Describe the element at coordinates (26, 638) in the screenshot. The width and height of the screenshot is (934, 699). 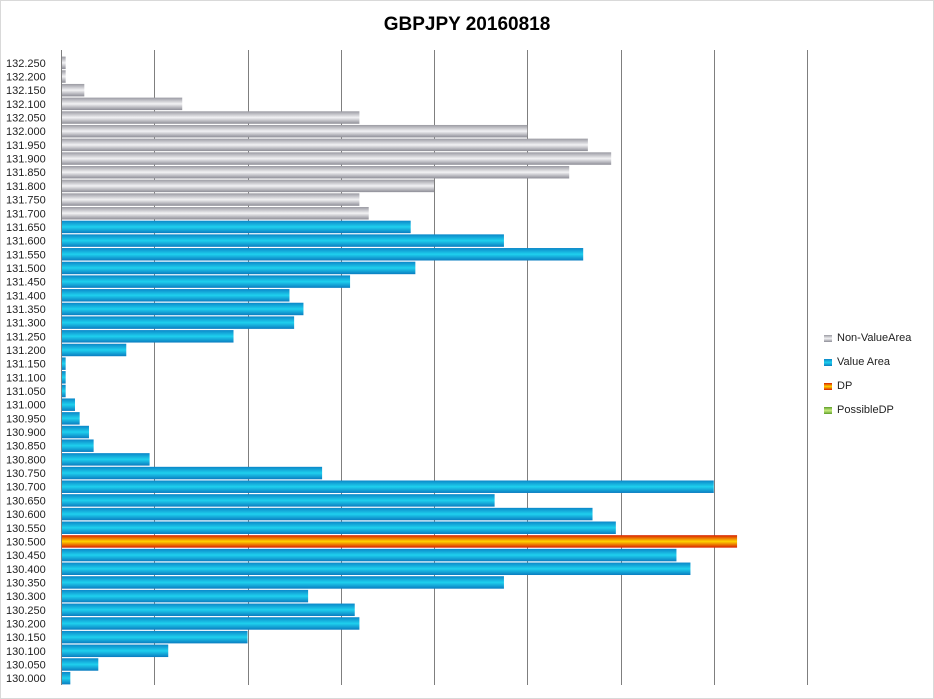
I see `y-tick-label: 130.150` at that location.